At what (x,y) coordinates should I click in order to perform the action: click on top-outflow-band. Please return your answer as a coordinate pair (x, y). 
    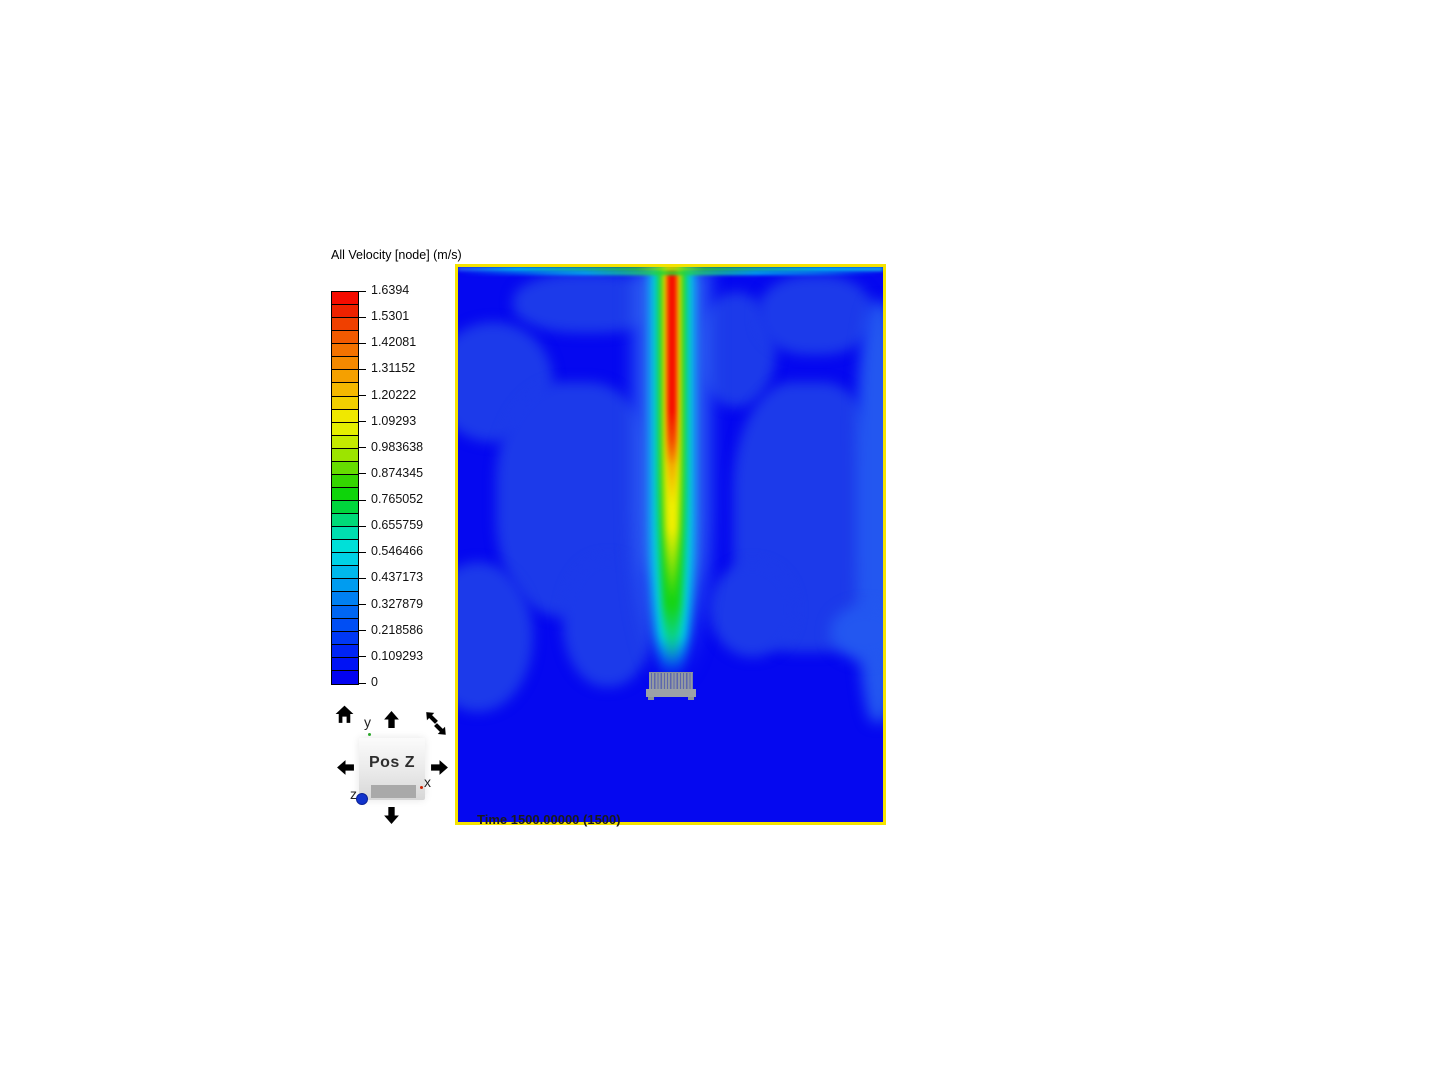
    Looking at the image, I should click on (670, 269).